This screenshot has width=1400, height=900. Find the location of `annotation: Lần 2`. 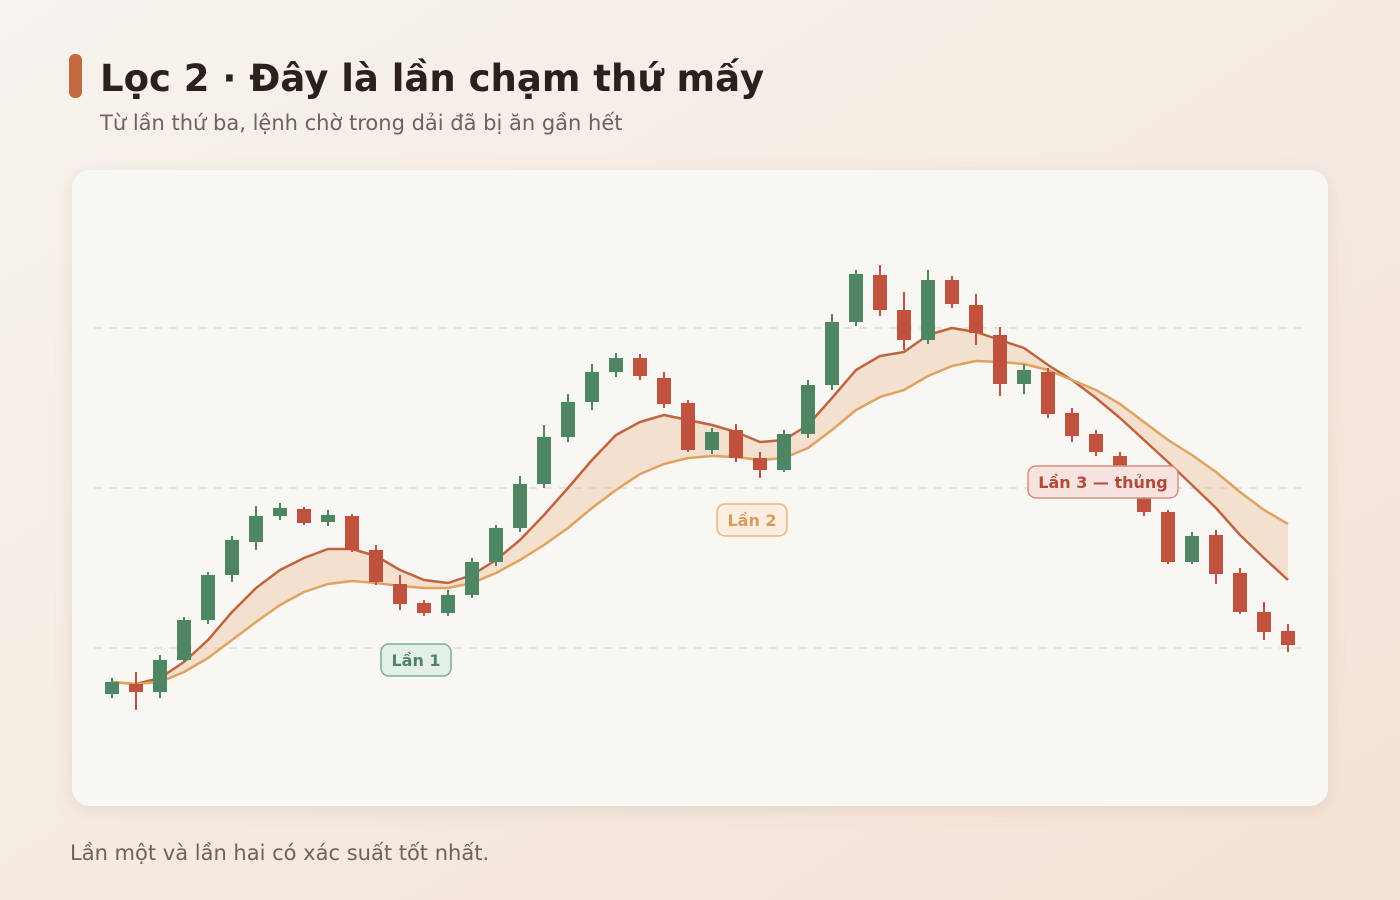

annotation: Lần 2 is located at coordinates (751, 520).